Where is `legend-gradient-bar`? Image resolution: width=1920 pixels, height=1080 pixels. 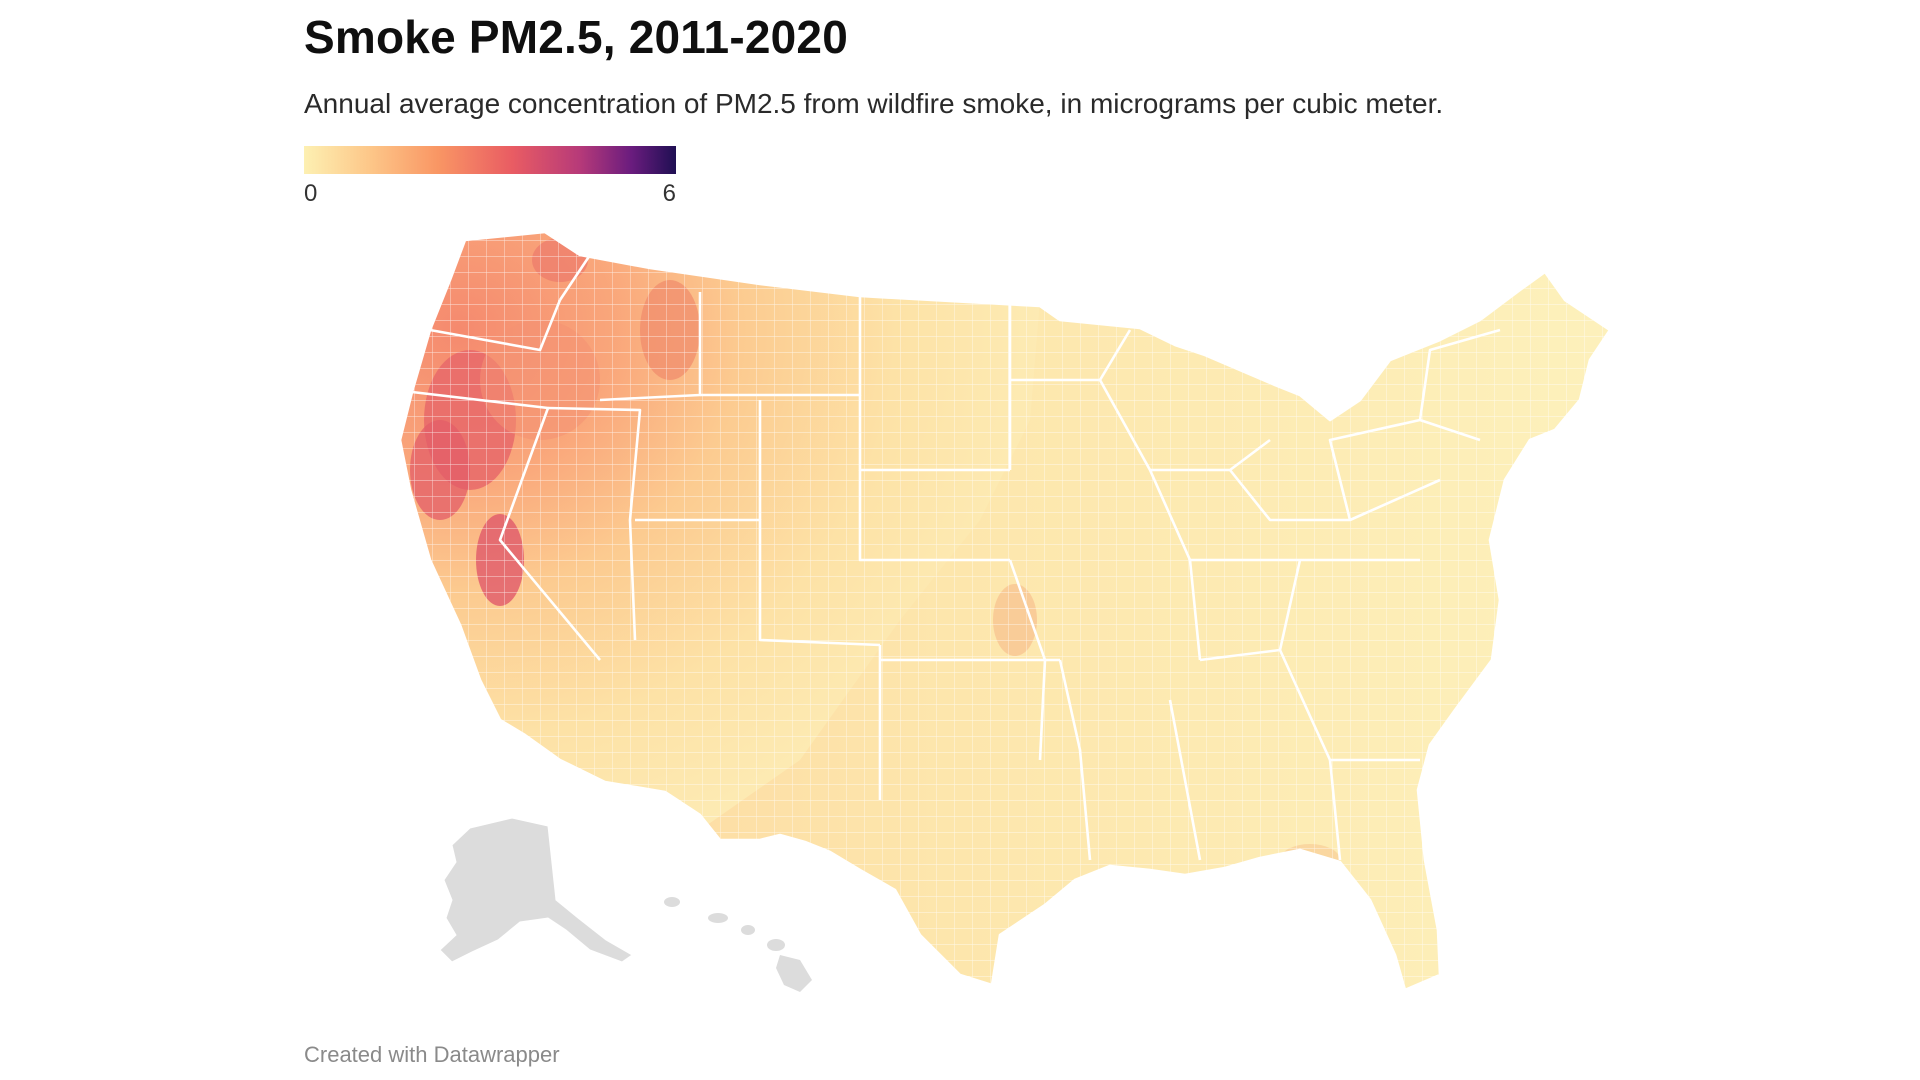 legend-gradient-bar is located at coordinates (490, 160).